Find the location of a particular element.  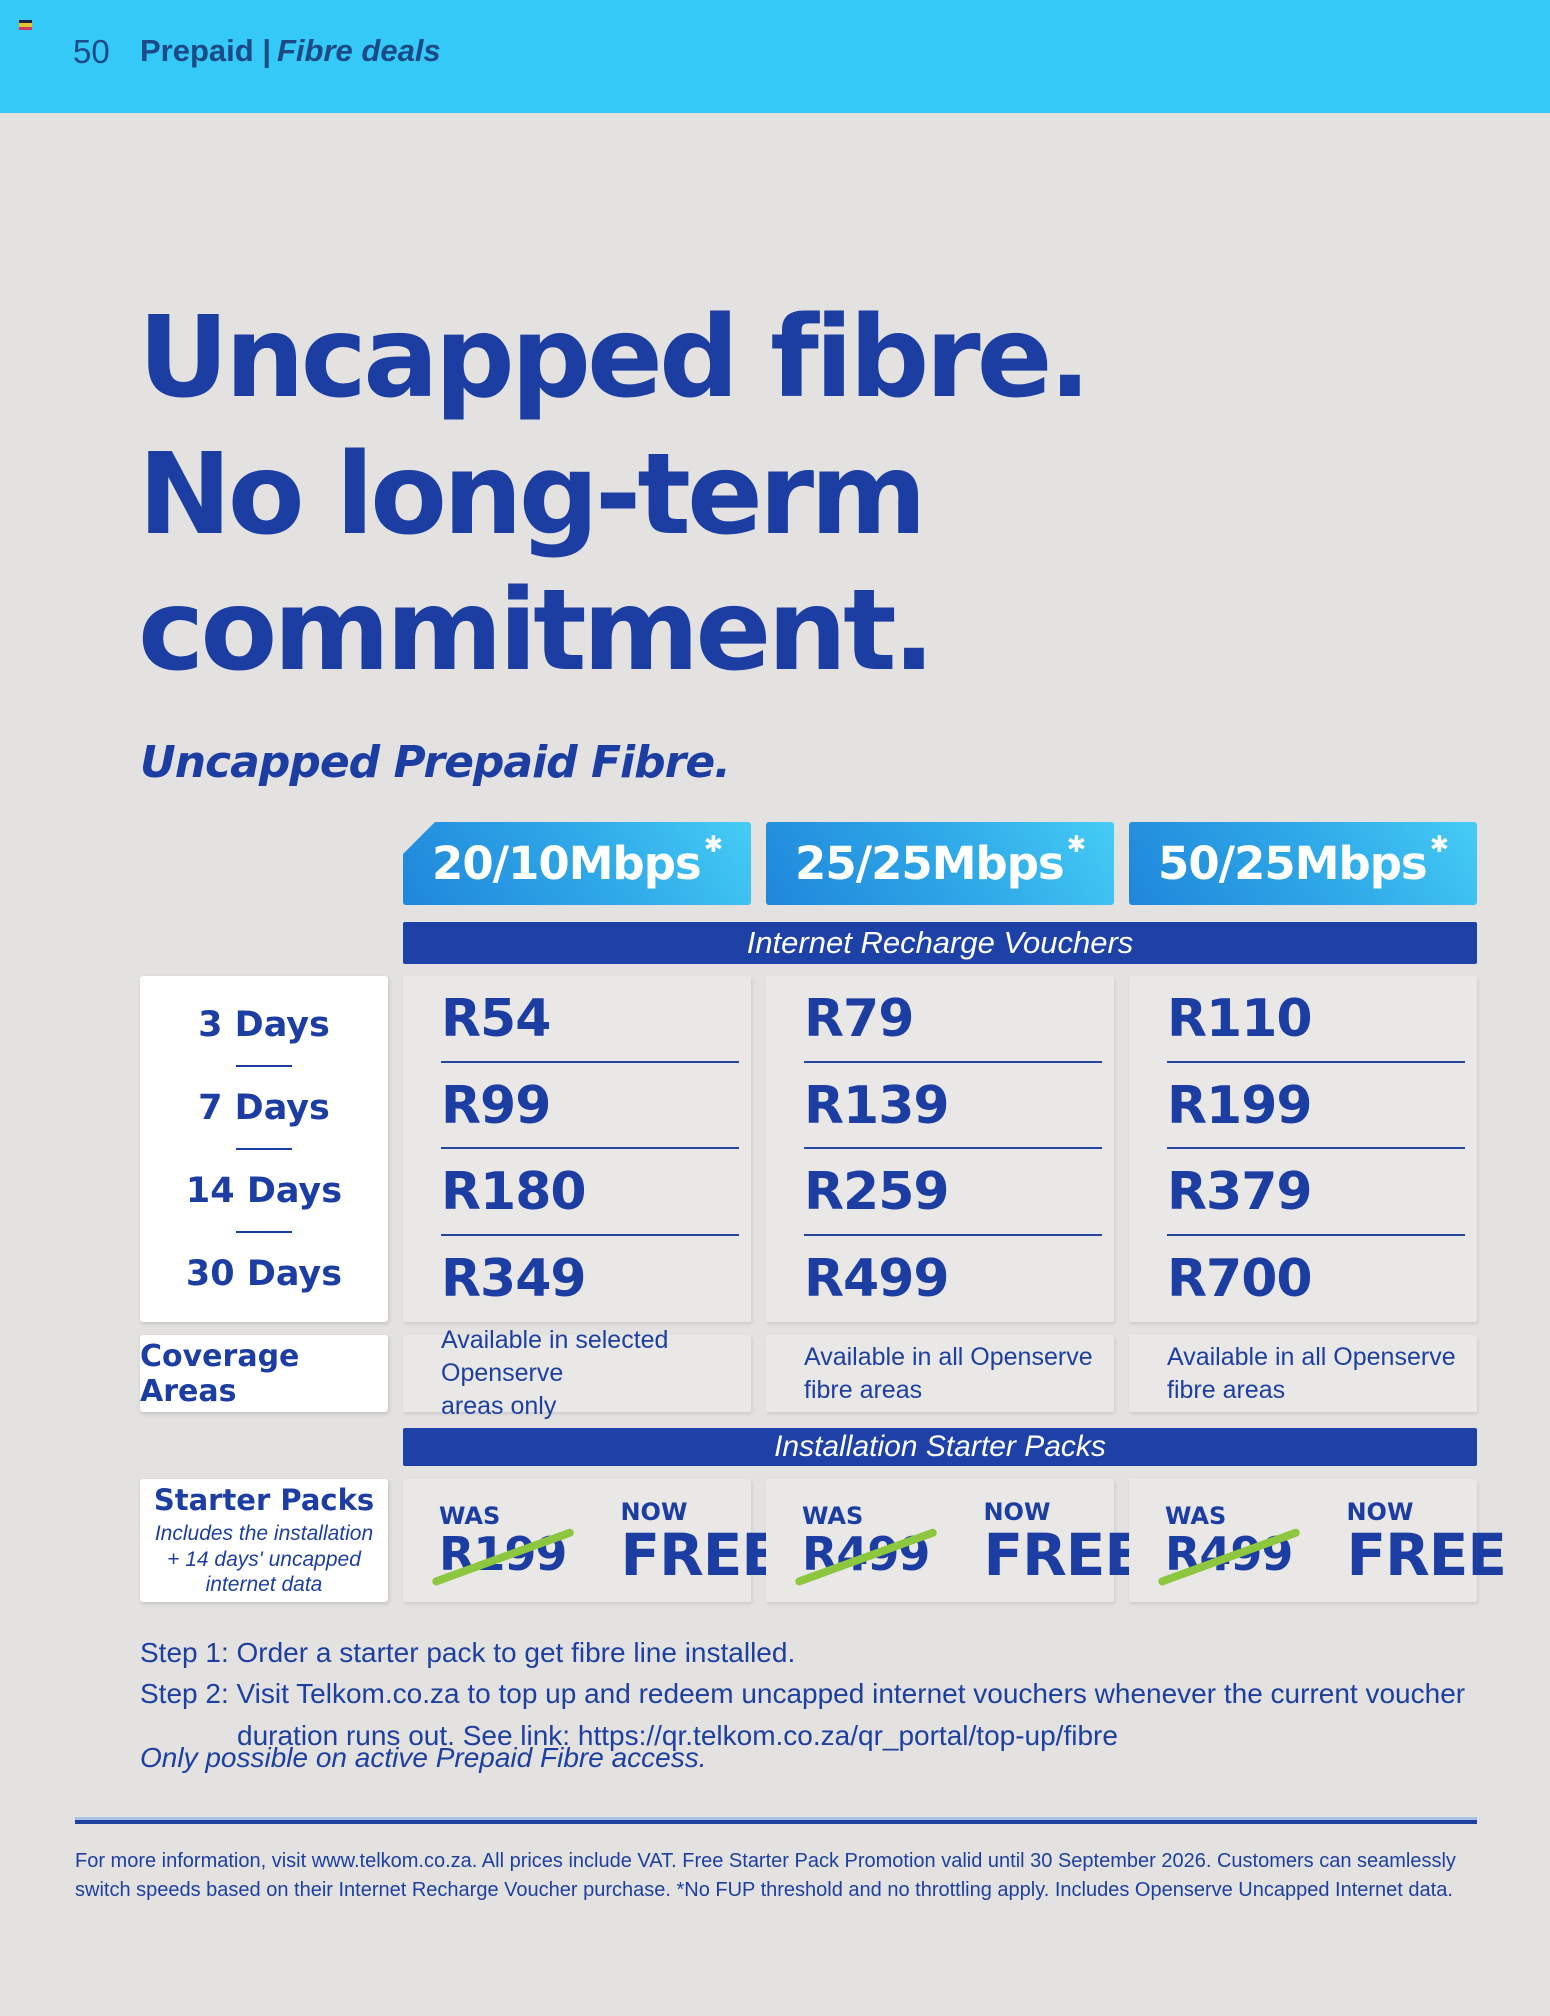

starter-desc-line: internet data is located at coordinates (264, 1585).